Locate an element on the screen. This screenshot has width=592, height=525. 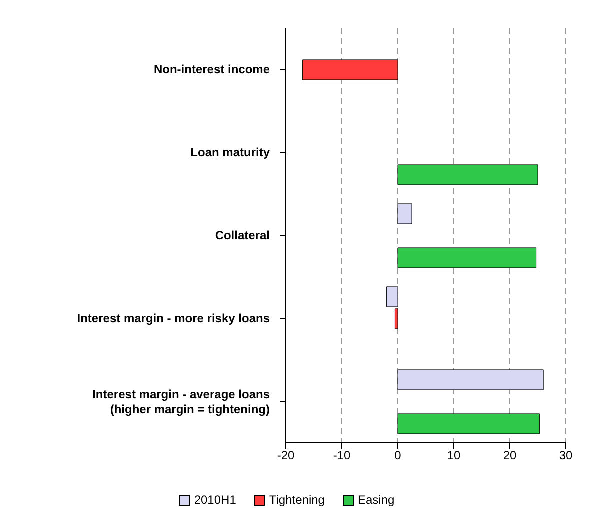
y-tick-label: Collateral is located at coordinates (242, 235).